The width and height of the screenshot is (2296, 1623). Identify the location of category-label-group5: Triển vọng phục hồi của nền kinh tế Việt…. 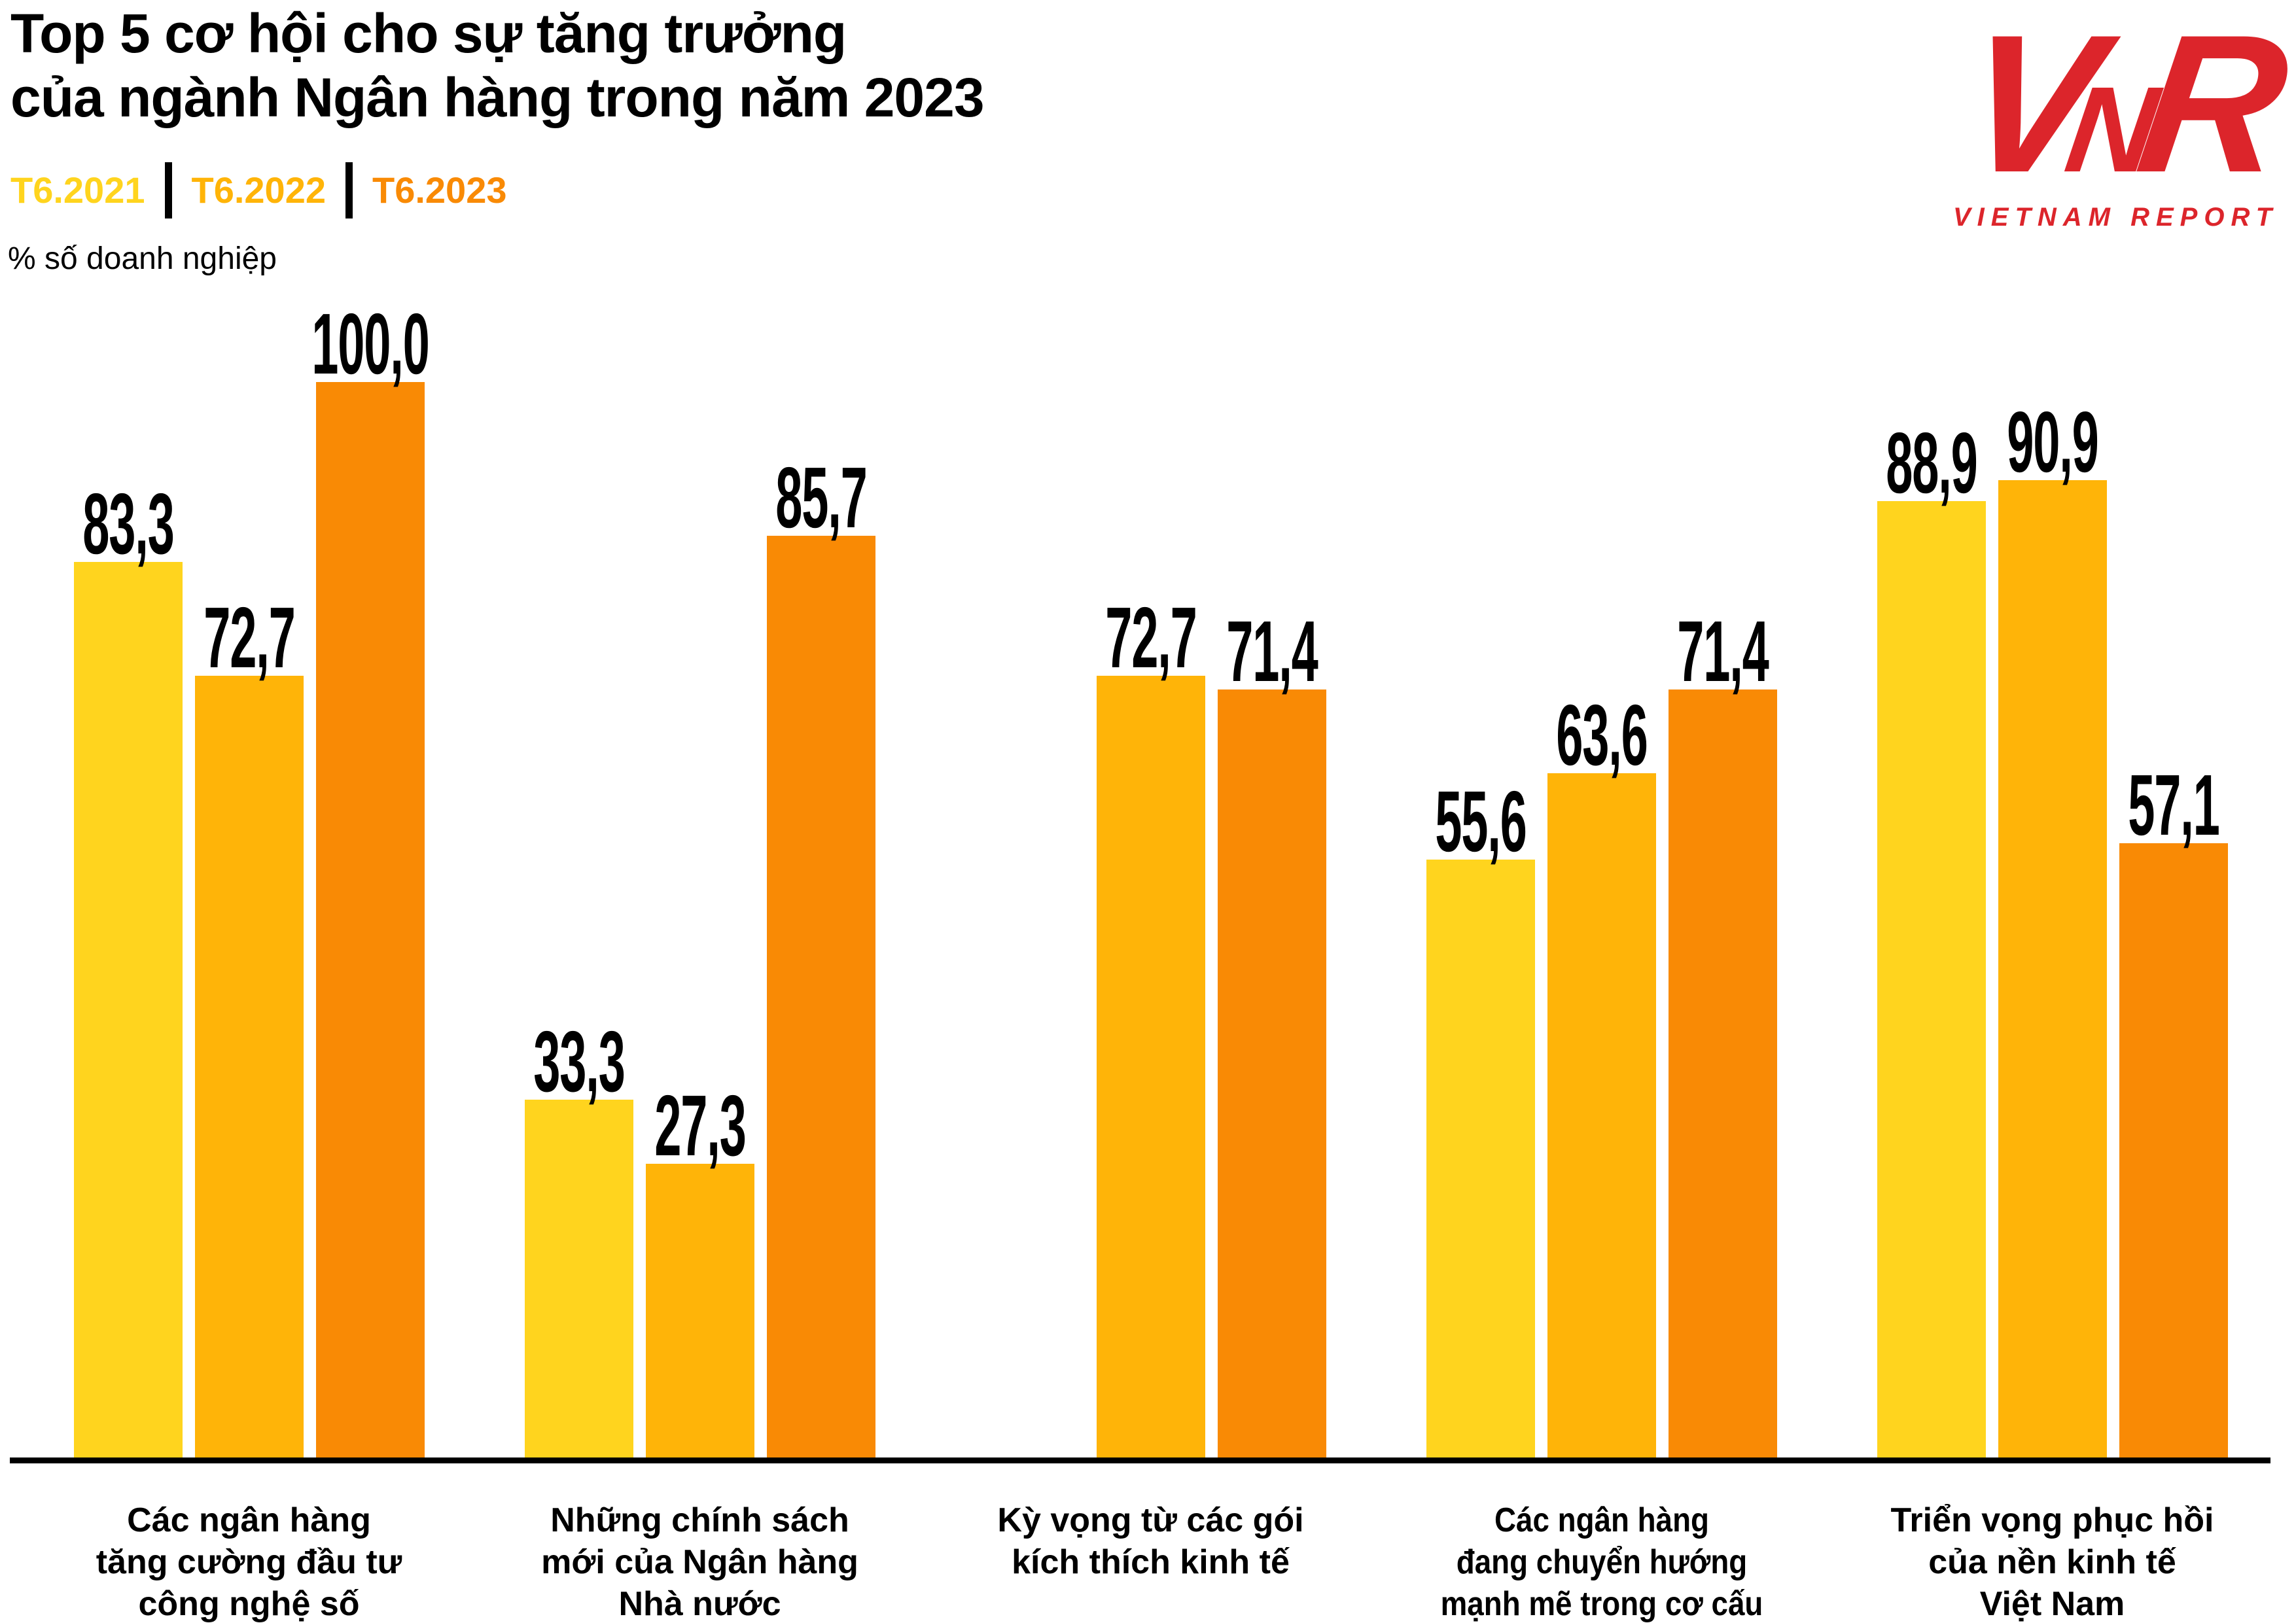
(2052, 1562).